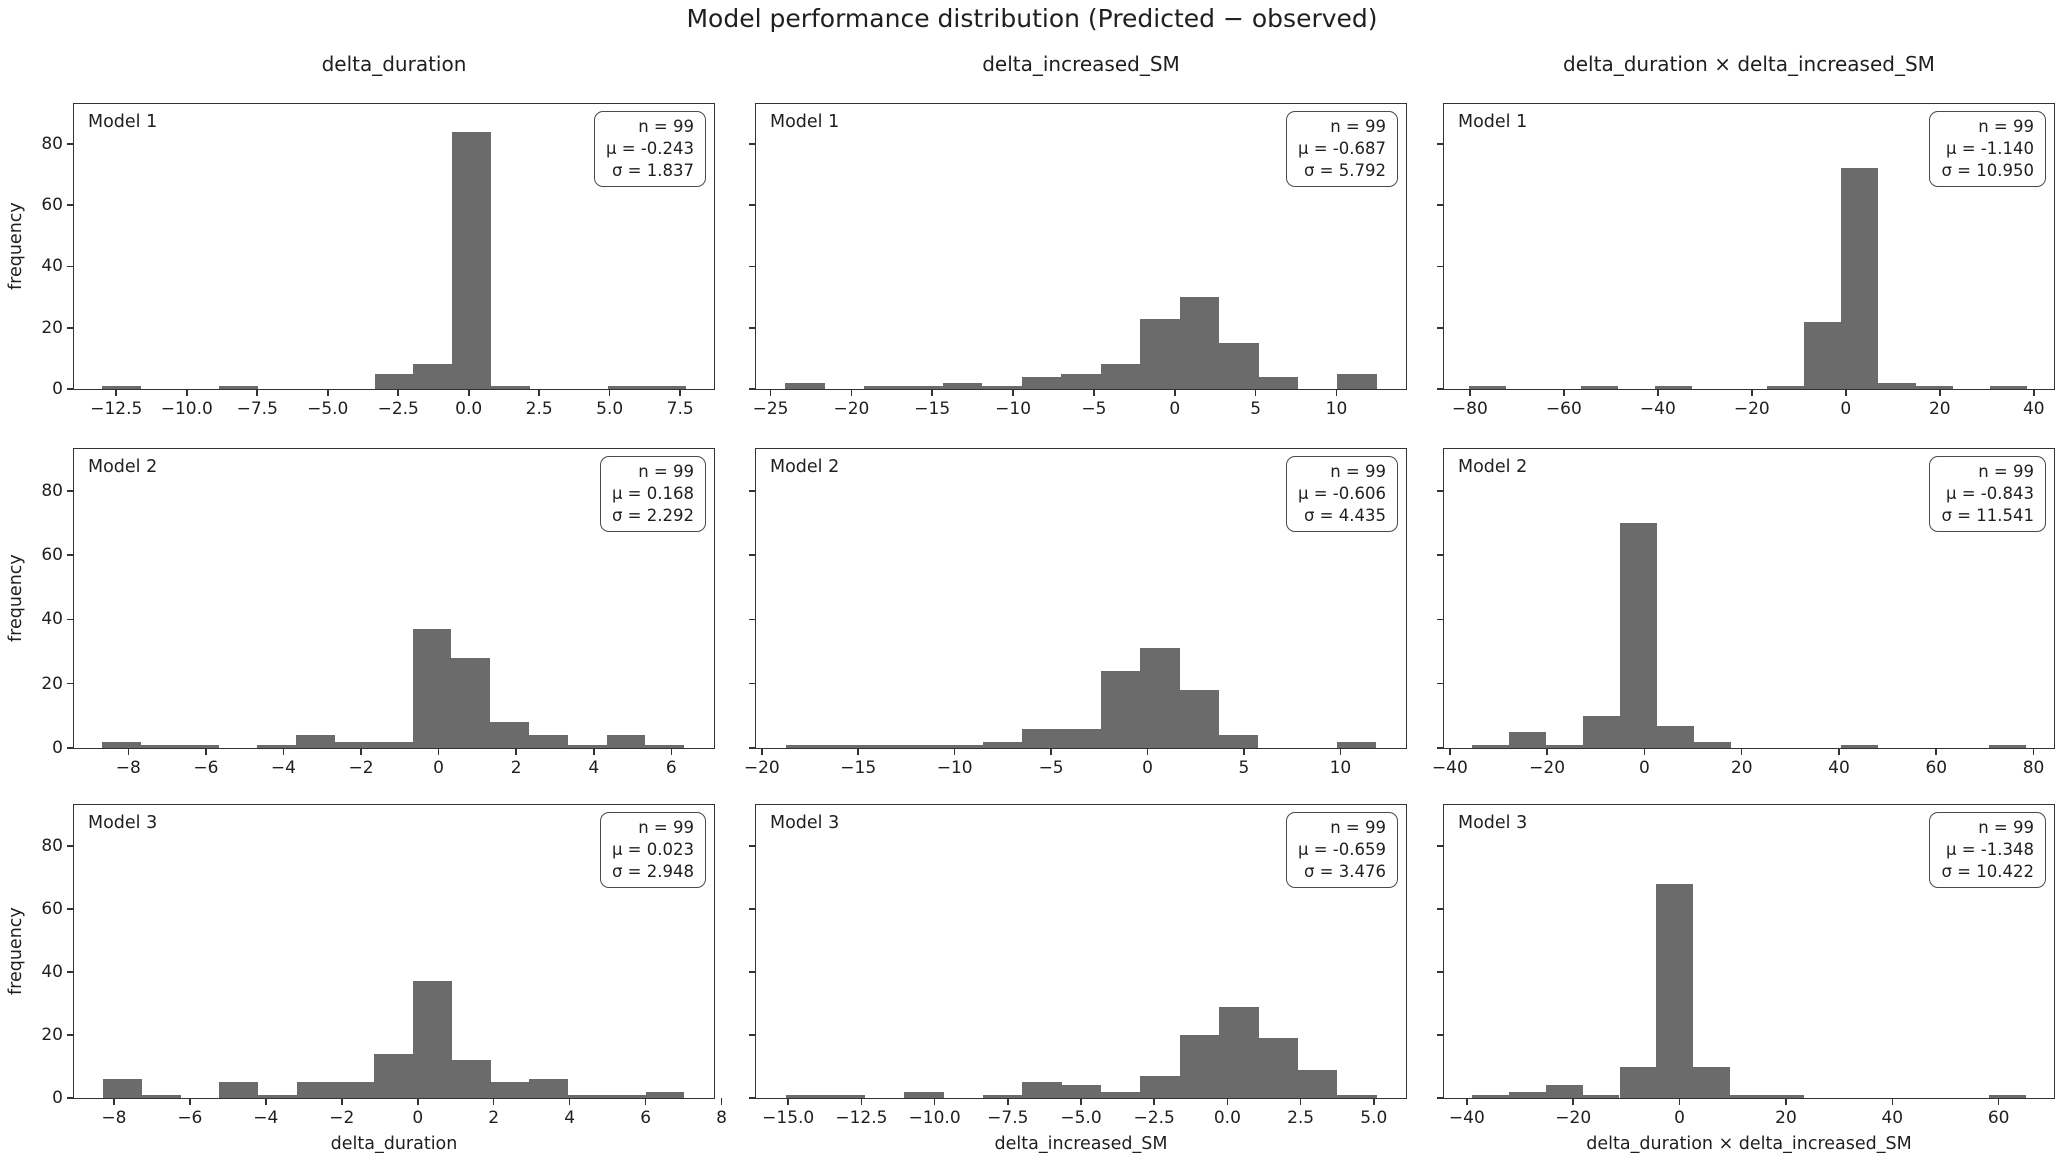  Describe the element at coordinates (52, 908) in the screenshot. I see `y-tick-label: 60` at that location.